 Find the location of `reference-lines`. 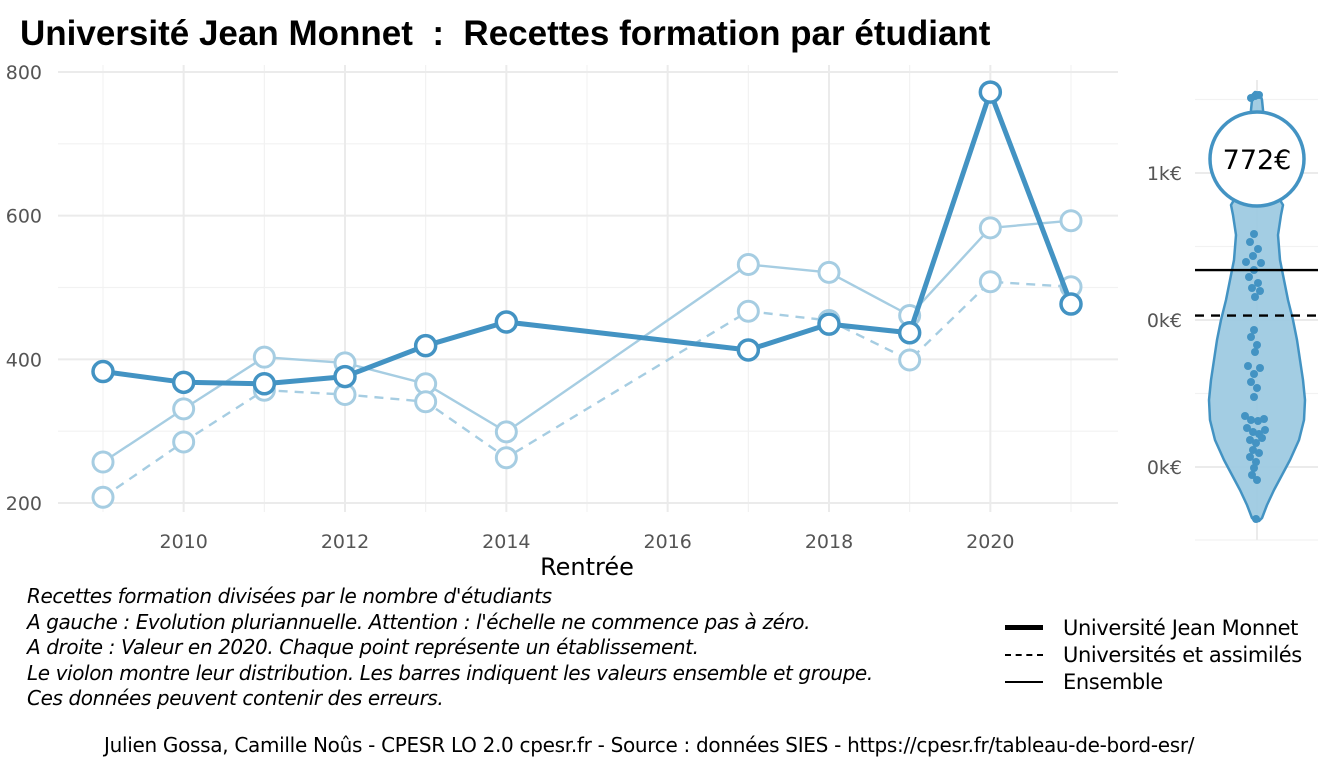

reference-lines is located at coordinates (1256, 292).